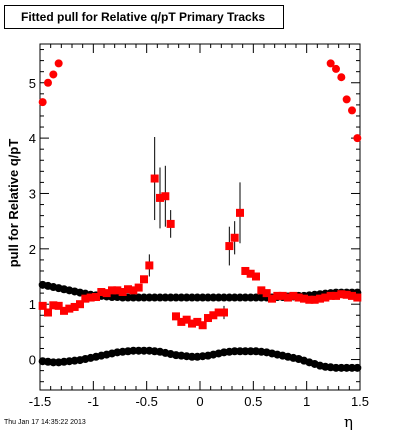  What do you see at coordinates (306, 401) in the screenshot?
I see `x-tick-label: 1` at bounding box center [306, 401].